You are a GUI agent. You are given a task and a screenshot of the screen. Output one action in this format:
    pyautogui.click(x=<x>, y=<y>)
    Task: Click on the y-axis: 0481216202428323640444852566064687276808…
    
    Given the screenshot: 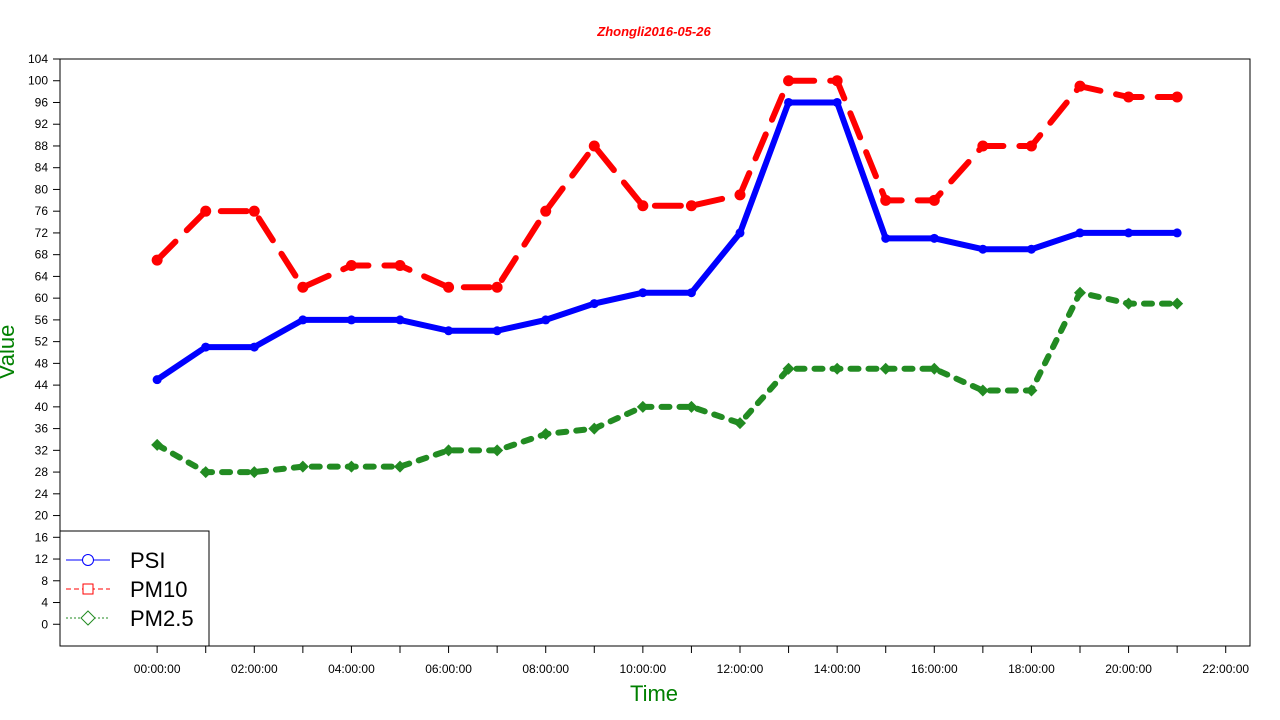 What is the action you would take?
    pyautogui.click(x=44, y=341)
    